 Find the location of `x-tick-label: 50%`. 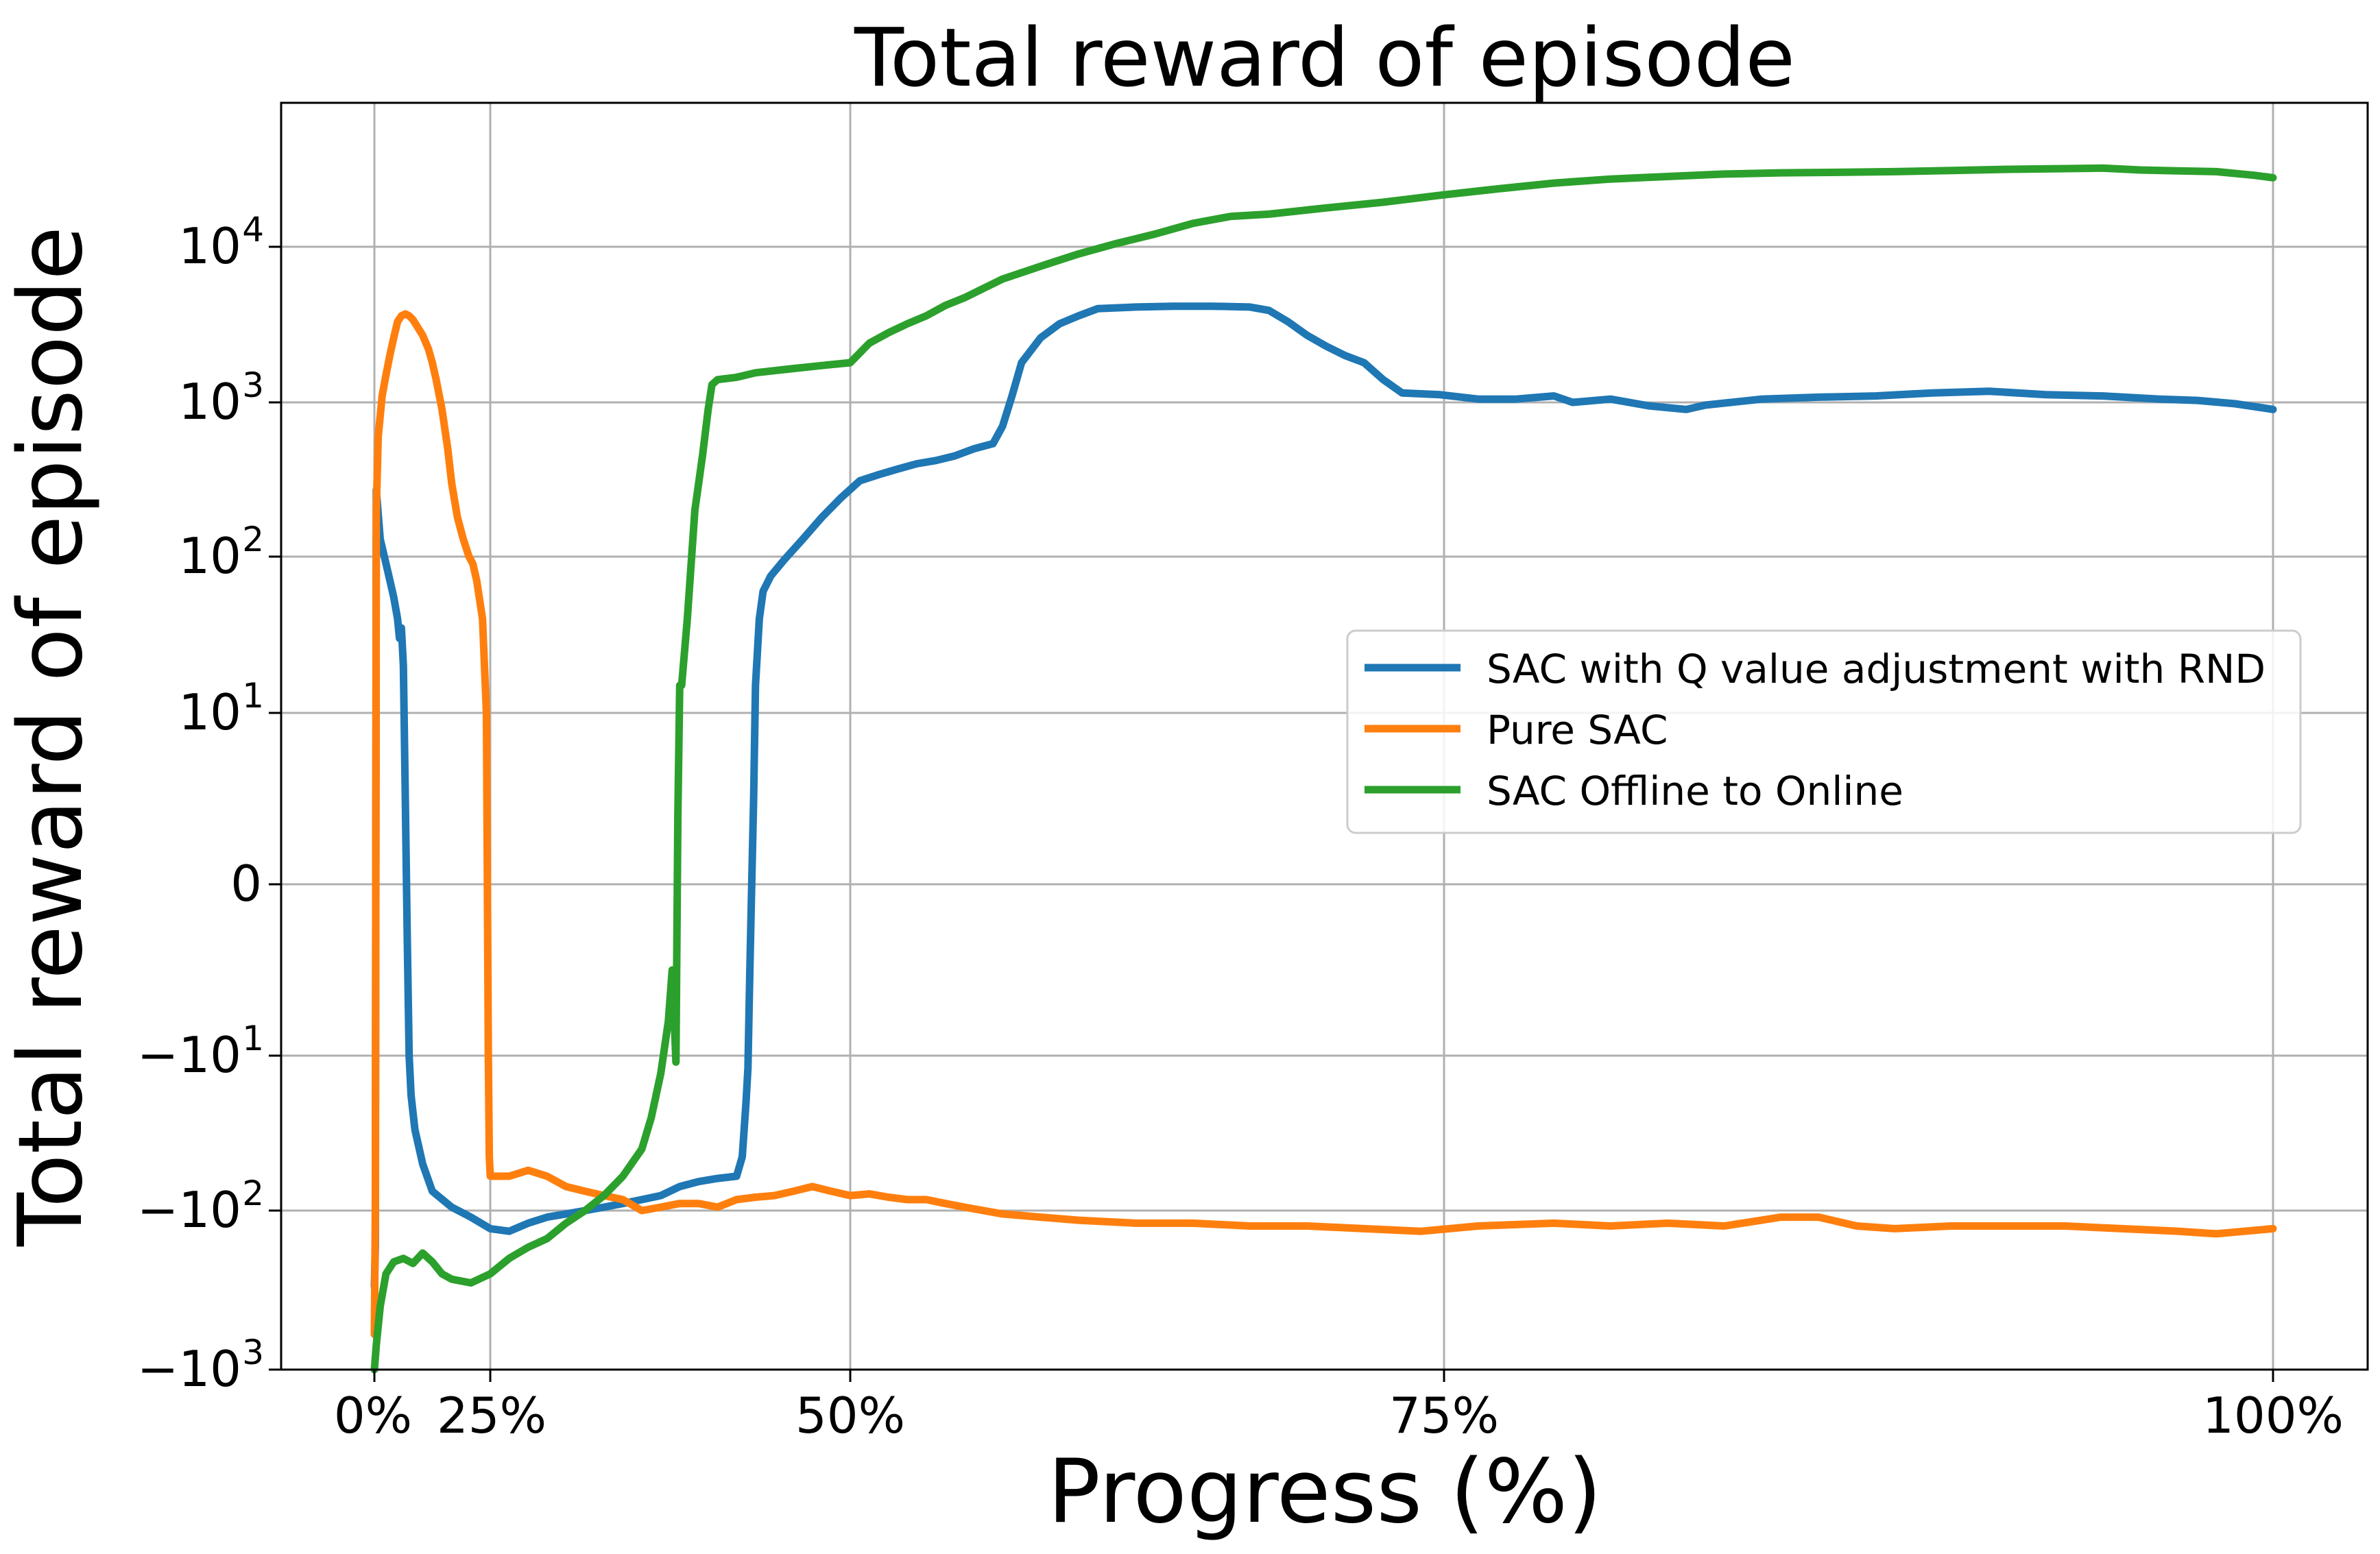

x-tick-label: 50% is located at coordinates (850, 1416).